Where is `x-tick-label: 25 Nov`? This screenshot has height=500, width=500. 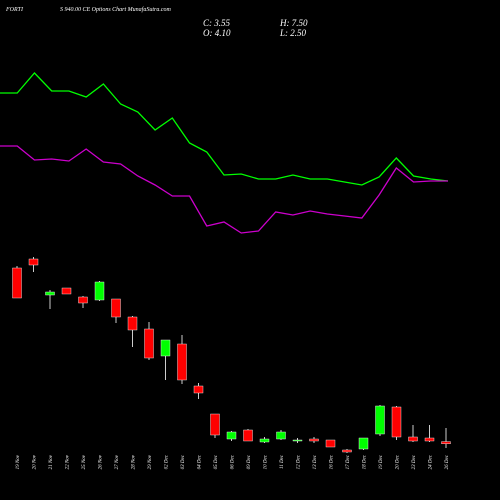
x-tick-label: 25 Nov is located at coordinates (84, 461).